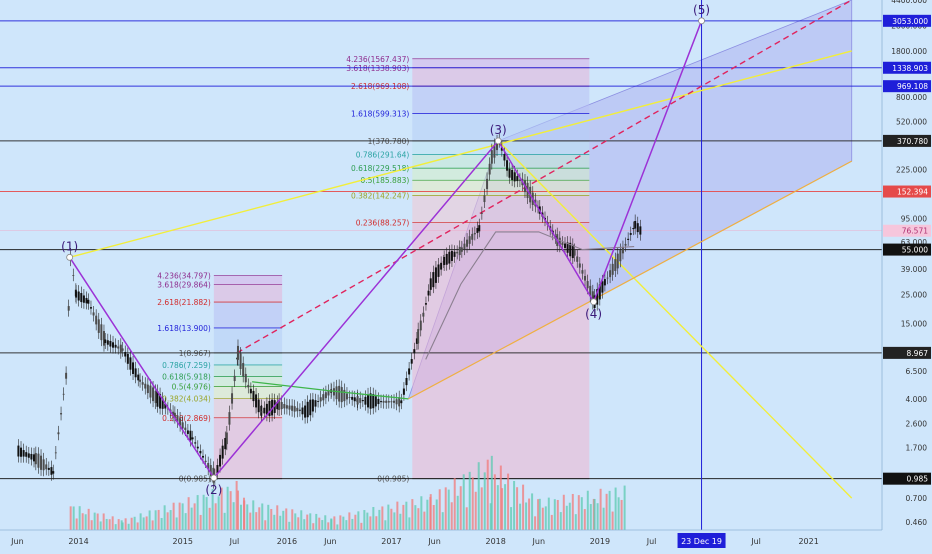  Describe the element at coordinates (377, 59) in the screenshot. I see `fib-large-level-label: 4.236(1567.437)` at that location.